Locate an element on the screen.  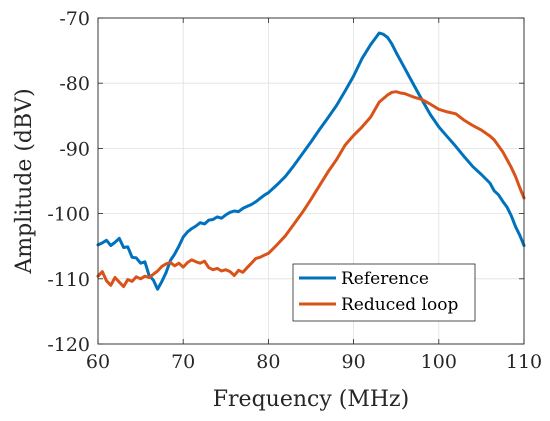
legend-label-reference: Reference is located at coordinates (385, 279).